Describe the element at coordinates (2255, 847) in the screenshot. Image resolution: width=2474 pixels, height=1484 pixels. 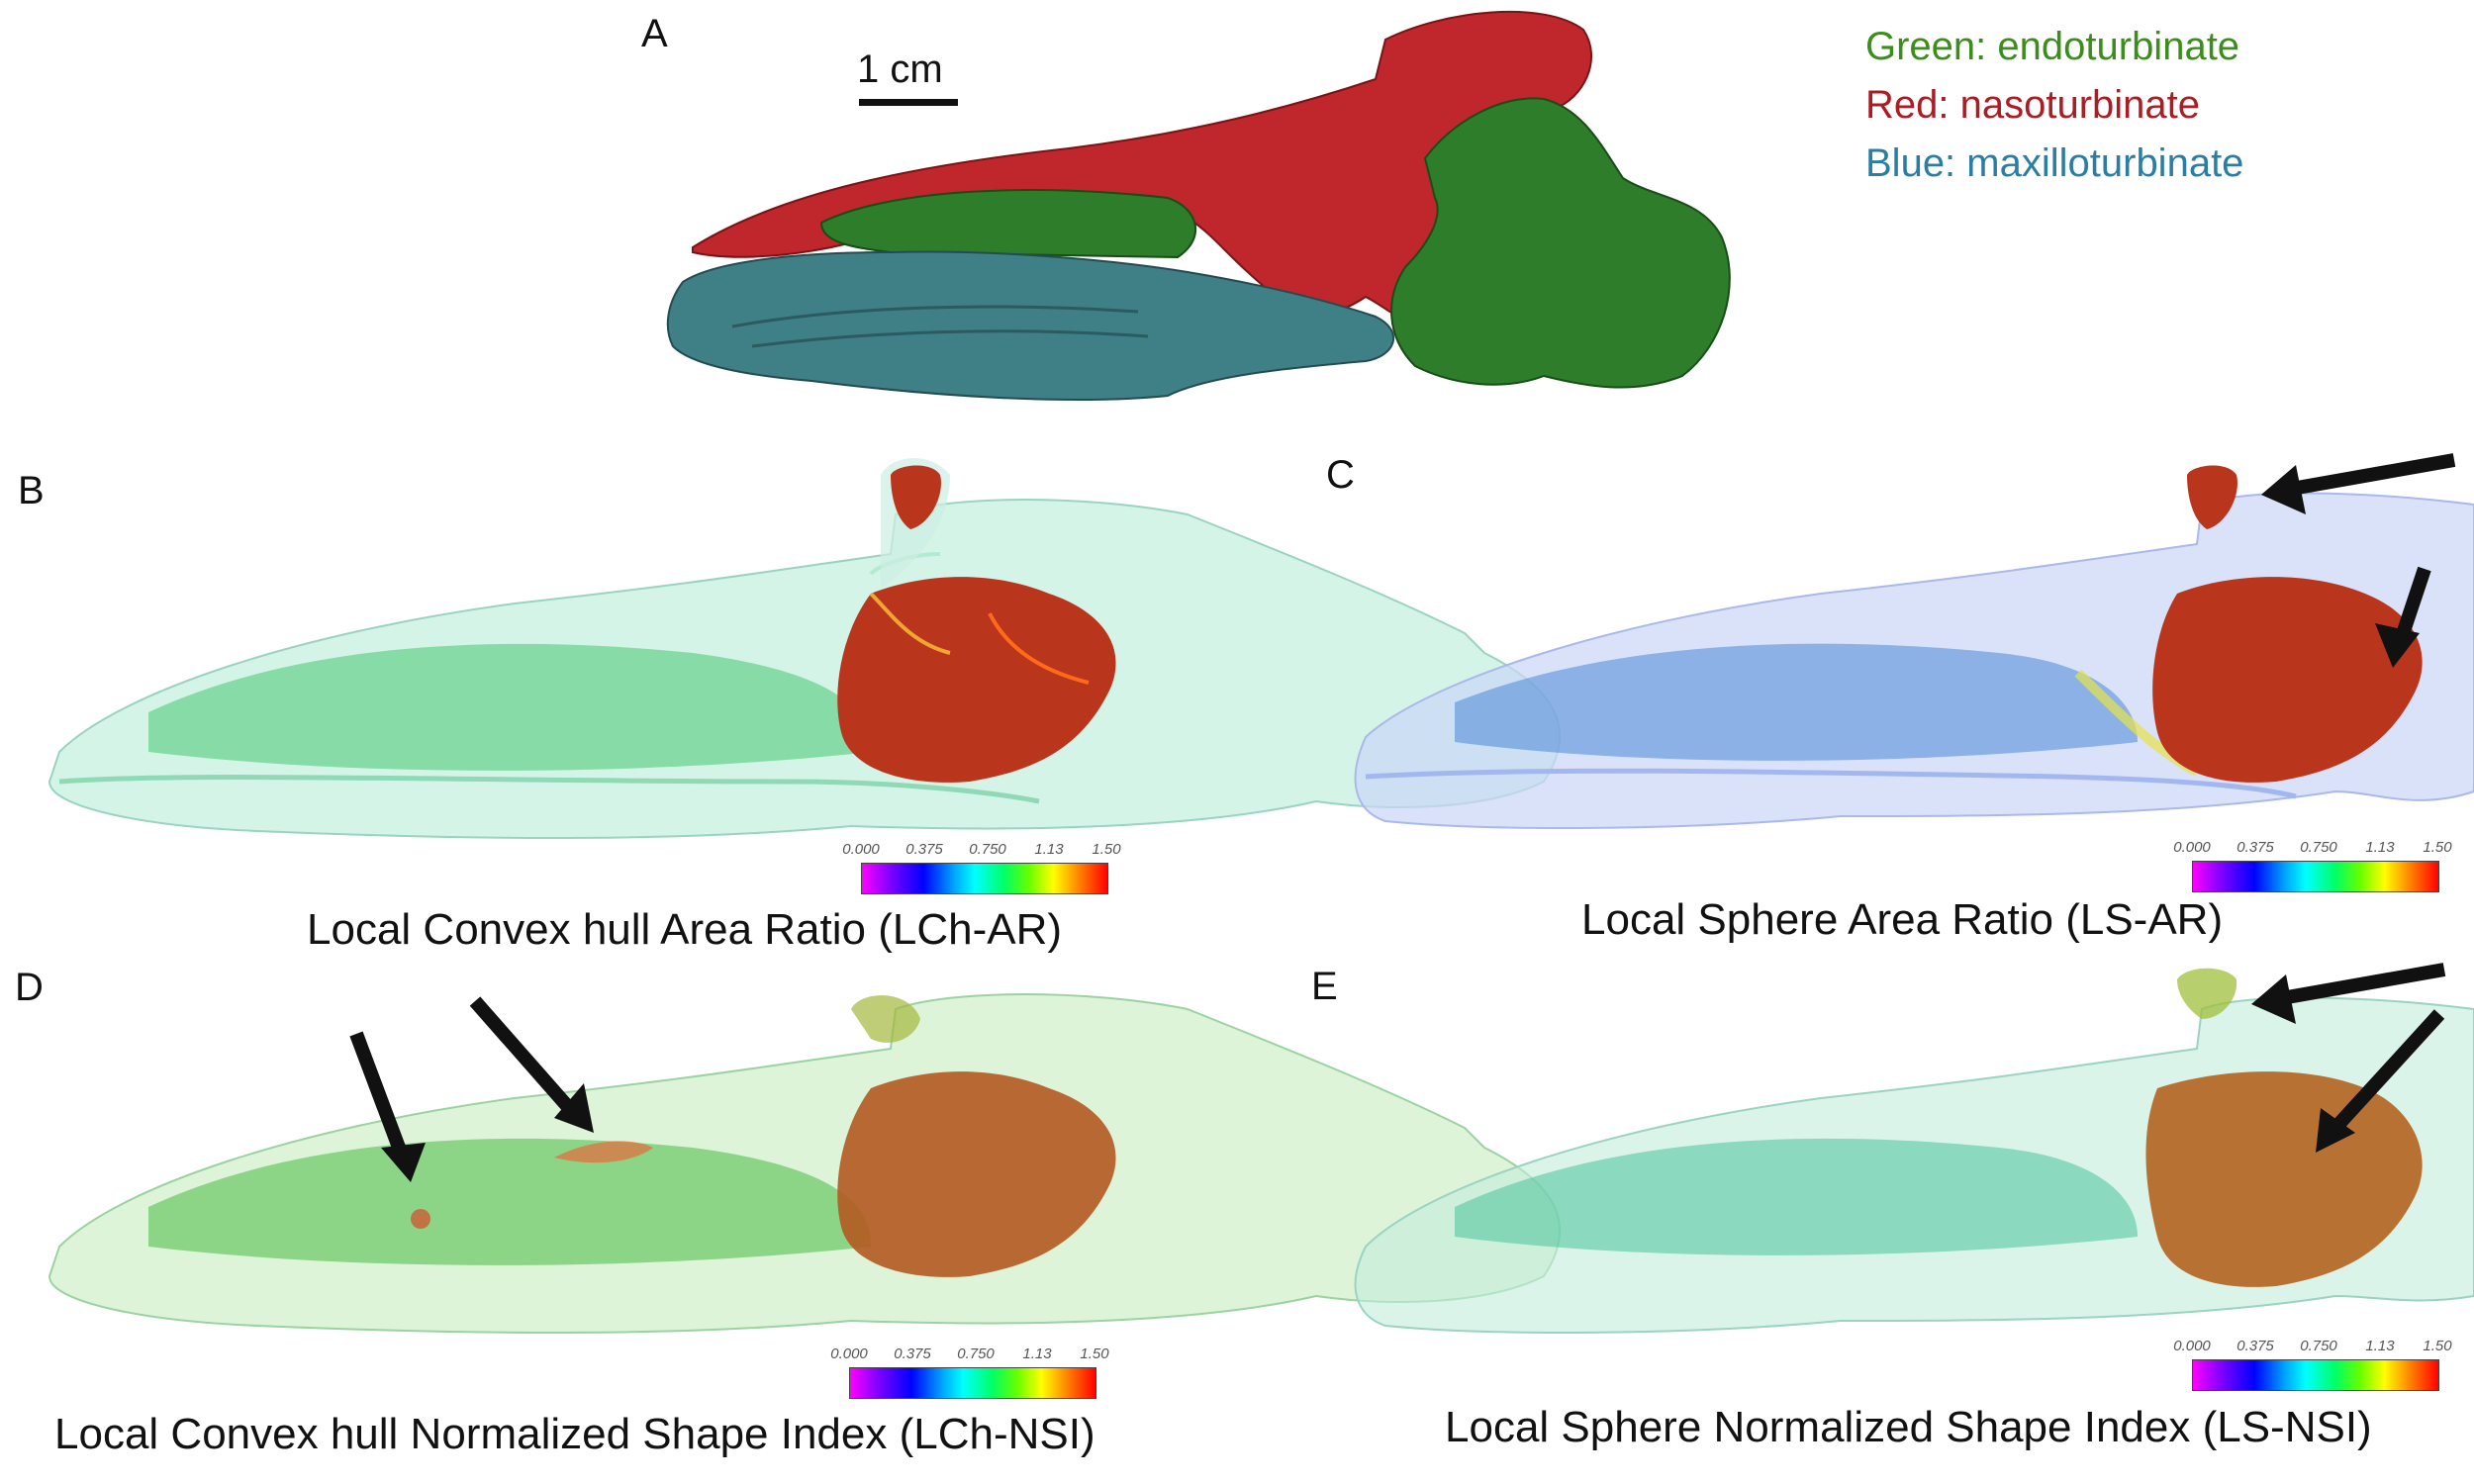
I see `colorbar-c-tick: 0.375` at that location.